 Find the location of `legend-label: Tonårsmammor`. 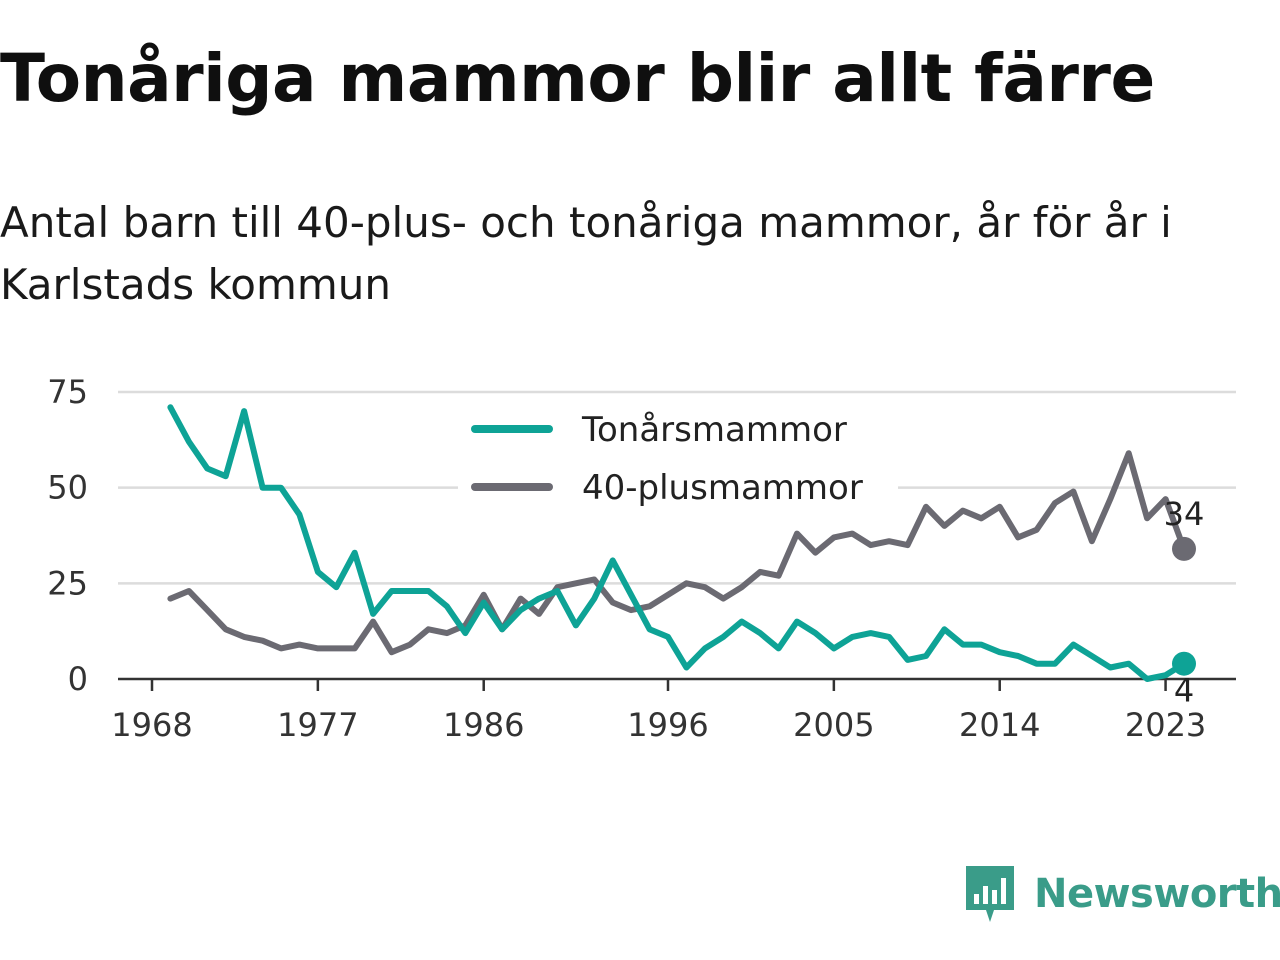

legend-label: Tonårsmammor is located at coordinates (714, 430).